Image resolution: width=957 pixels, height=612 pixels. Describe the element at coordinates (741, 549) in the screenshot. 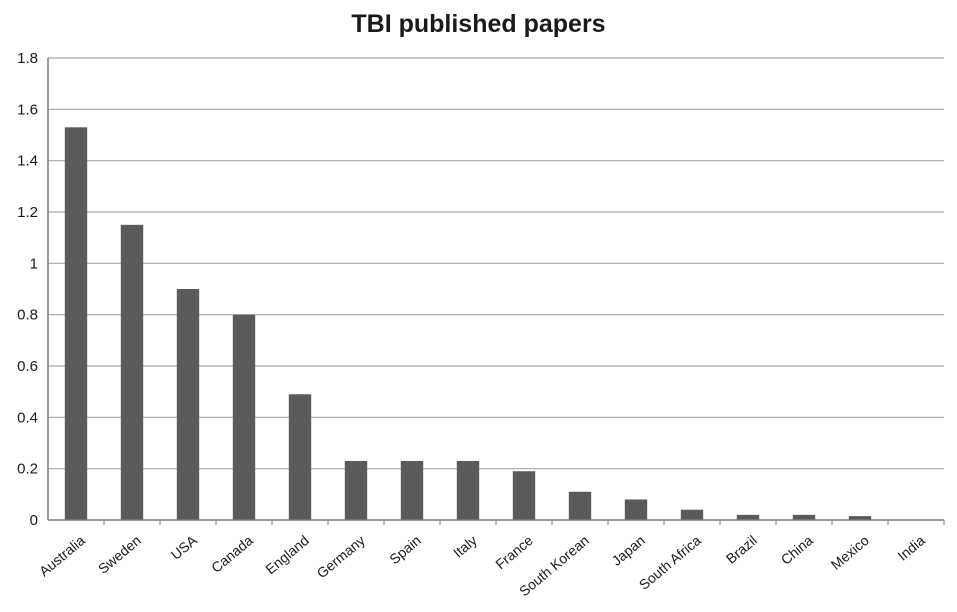

I see `x-tick-label: Brazil` at that location.